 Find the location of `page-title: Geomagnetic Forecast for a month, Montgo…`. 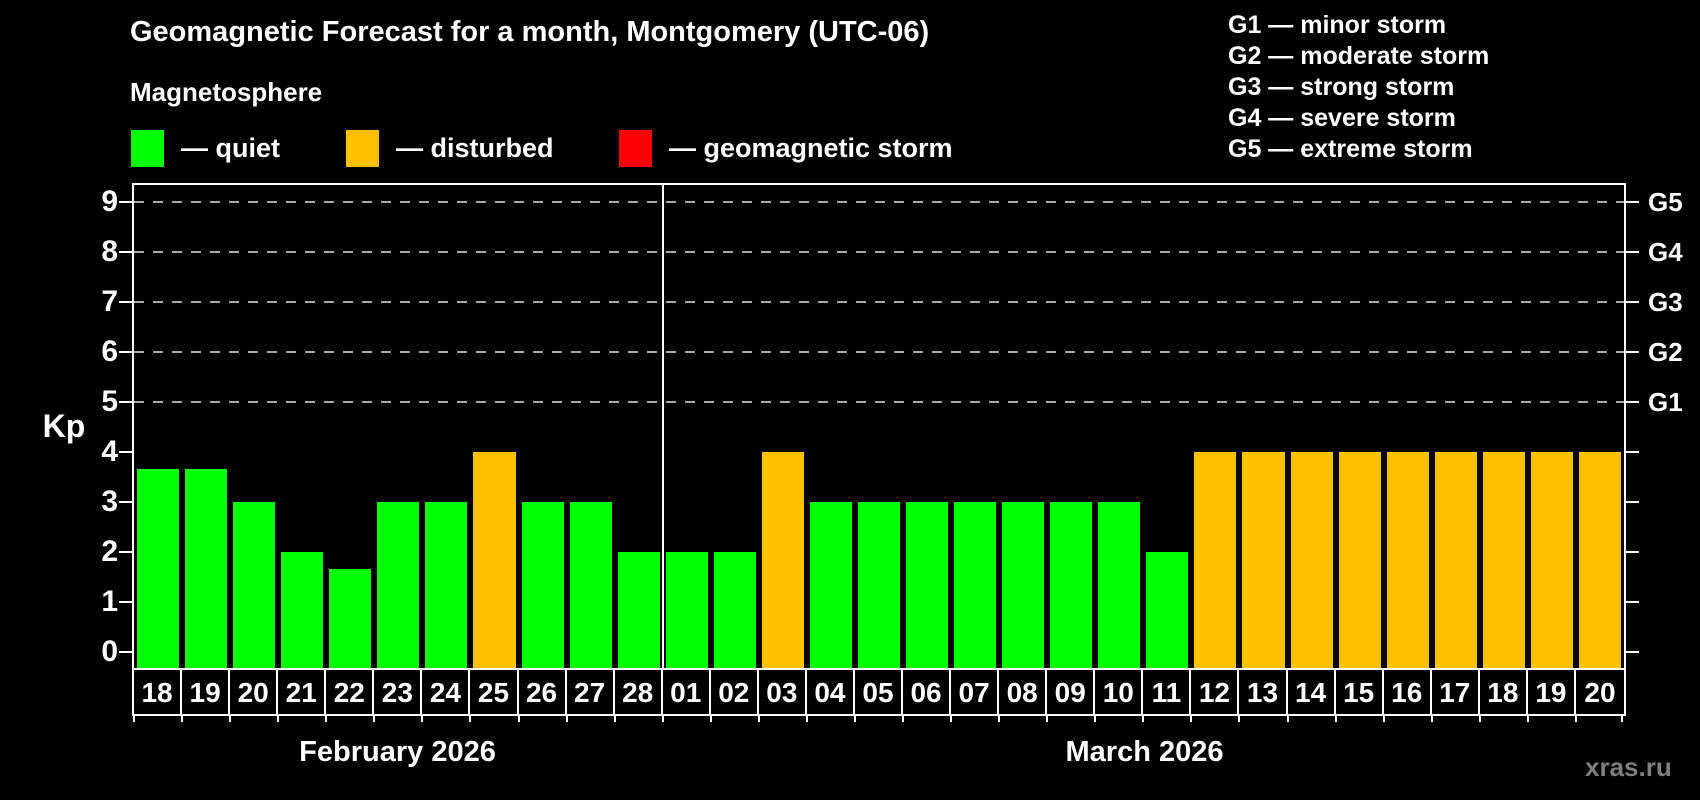

page-title: Geomagnetic Forecast for a month, Montgo… is located at coordinates (530, 32).